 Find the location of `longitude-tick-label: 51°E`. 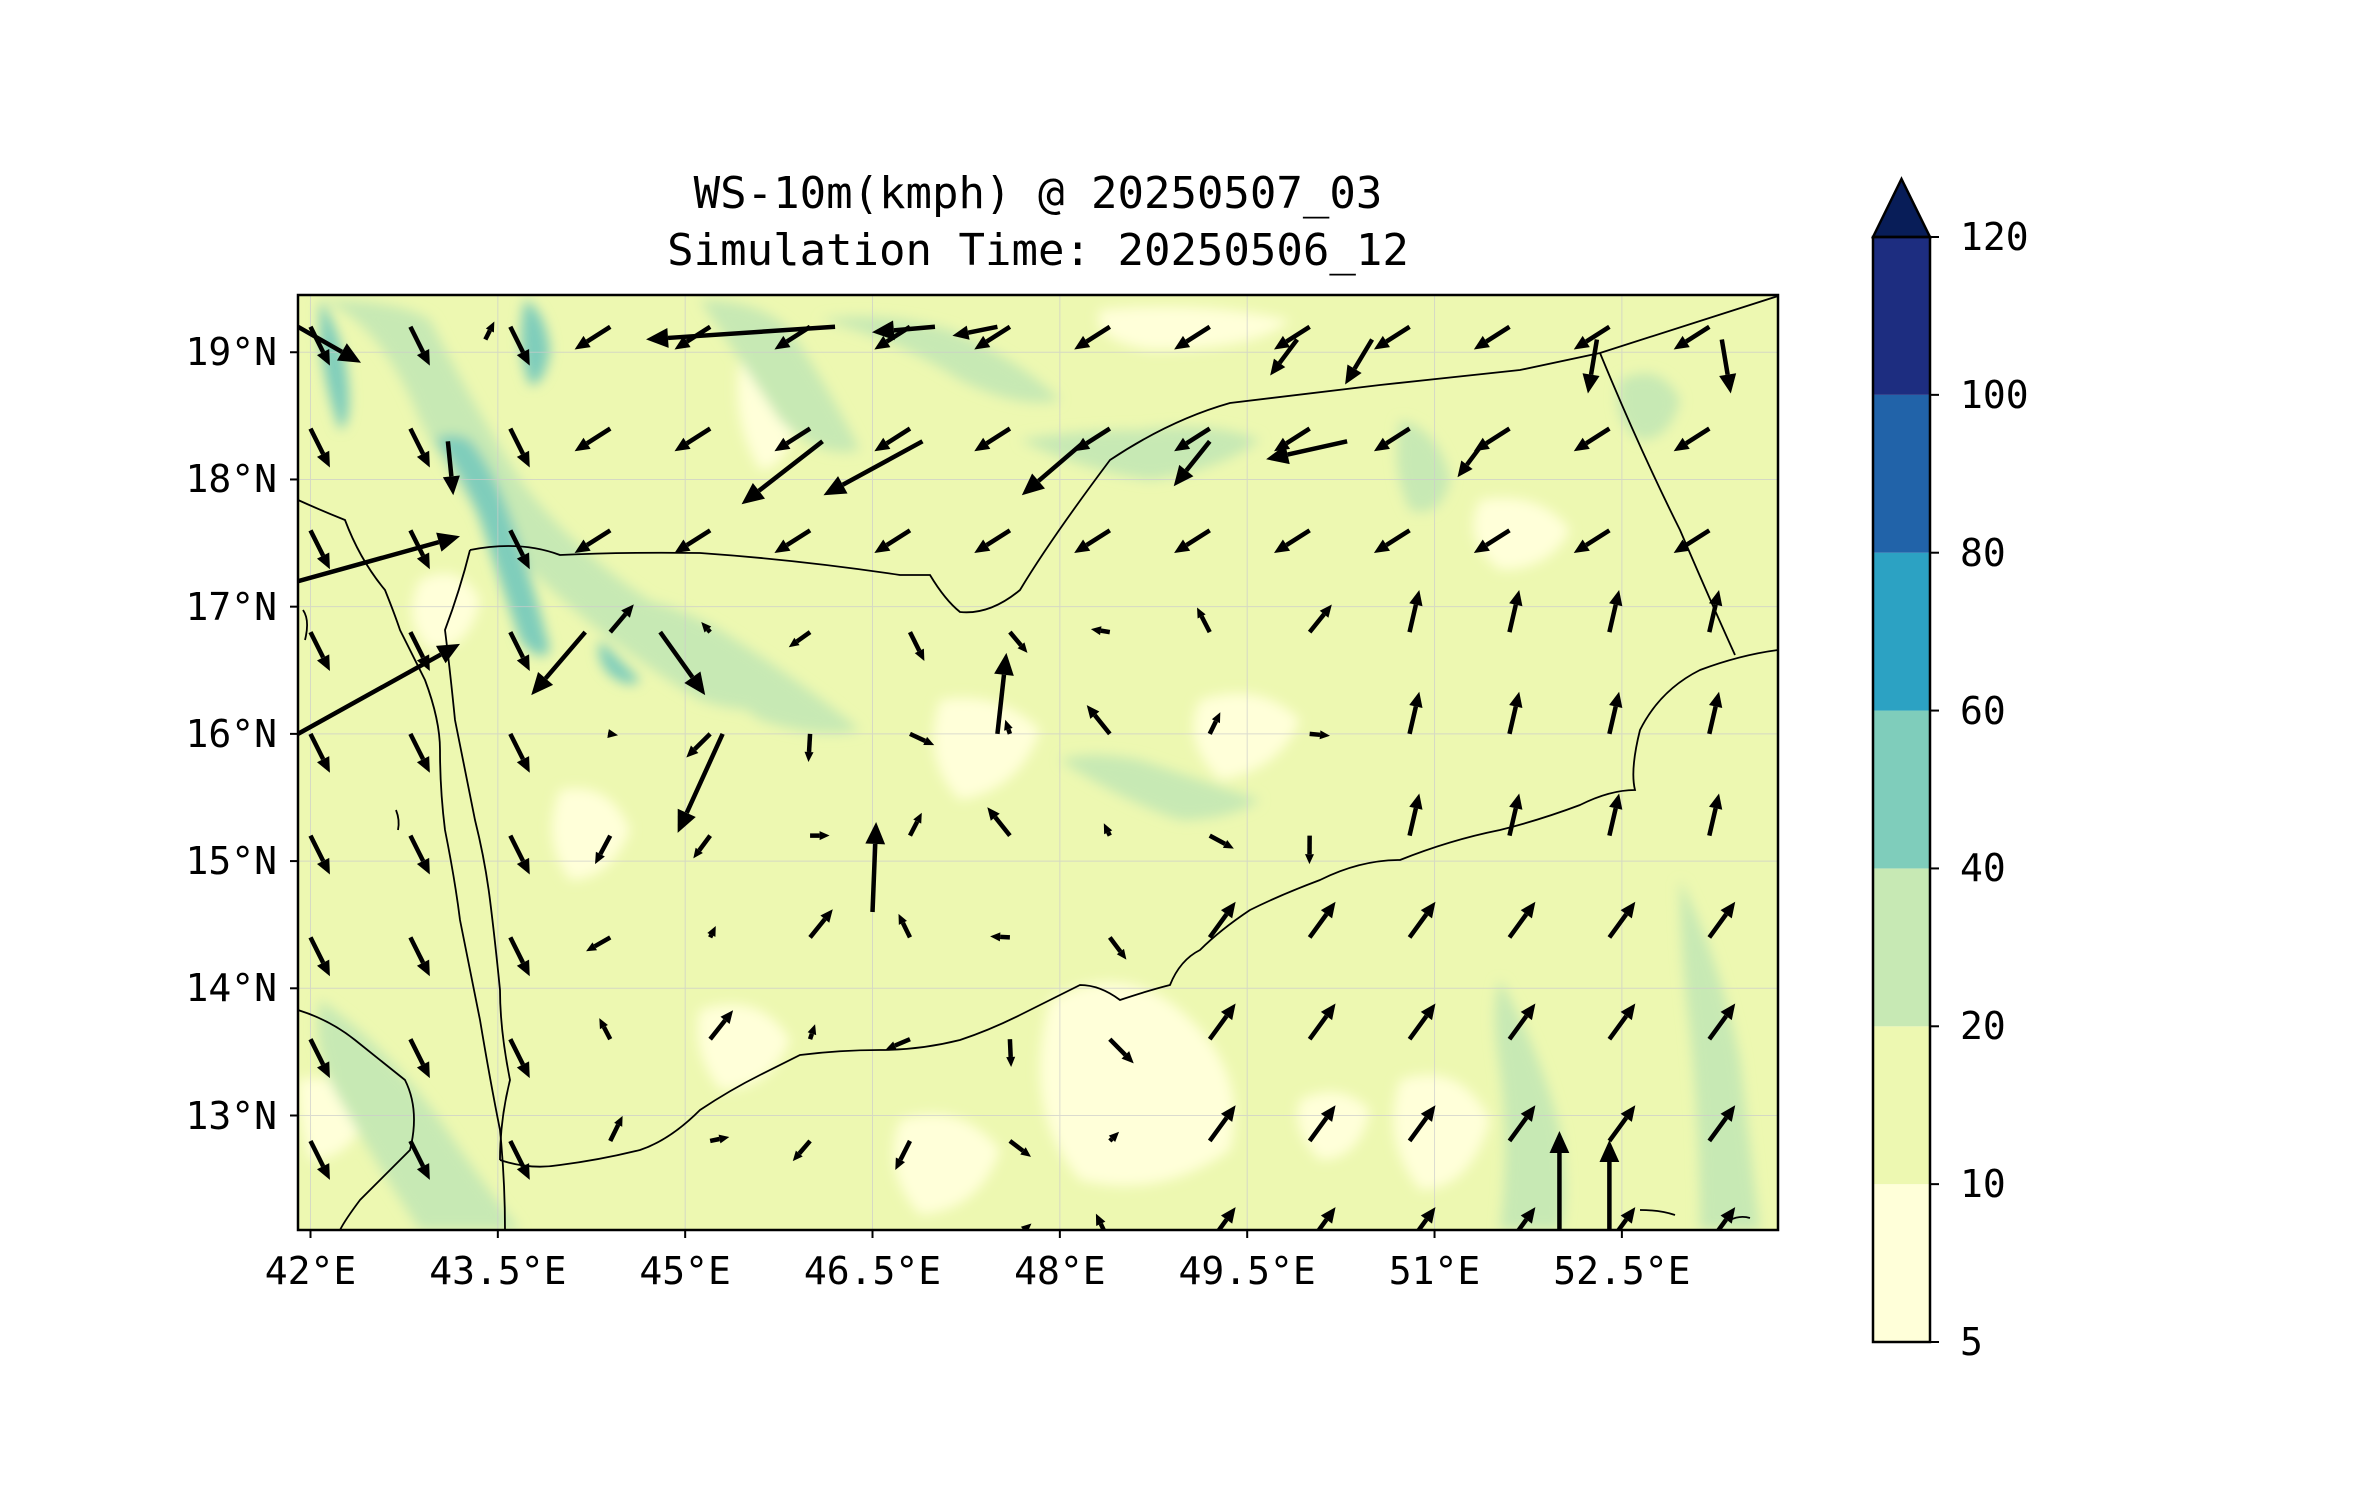

longitude-tick-label: 51°E is located at coordinates (1434, 1271).